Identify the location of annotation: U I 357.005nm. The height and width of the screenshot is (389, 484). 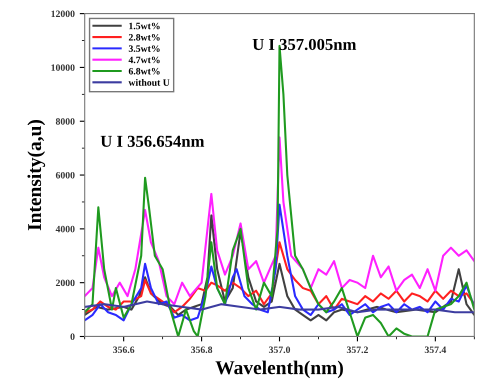
(304, 44).